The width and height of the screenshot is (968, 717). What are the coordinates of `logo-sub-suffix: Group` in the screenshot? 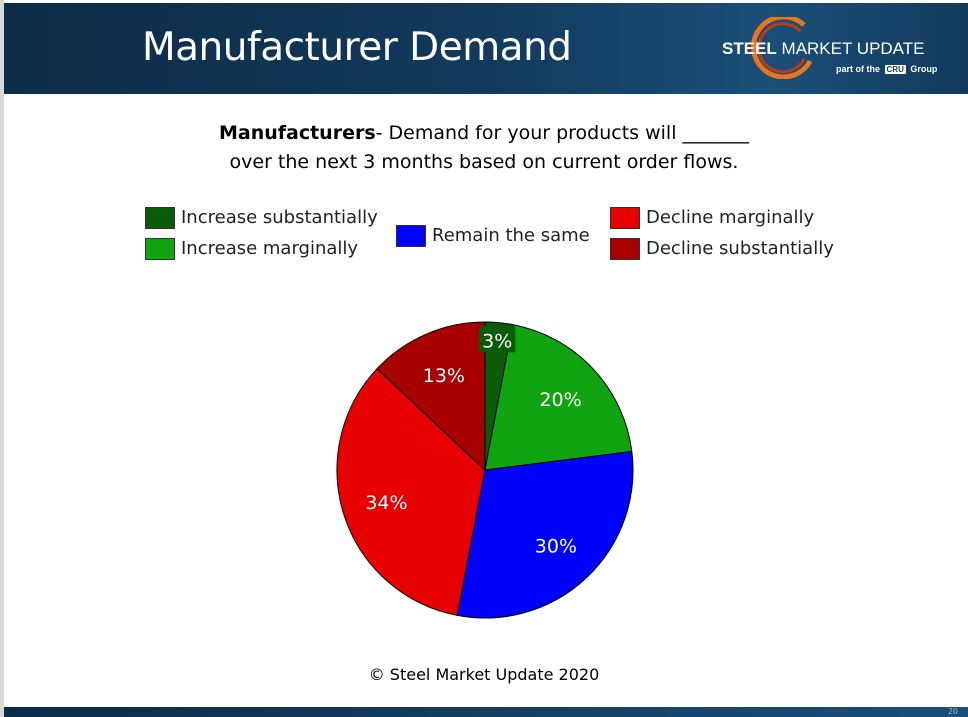 It's located at (924, 69).